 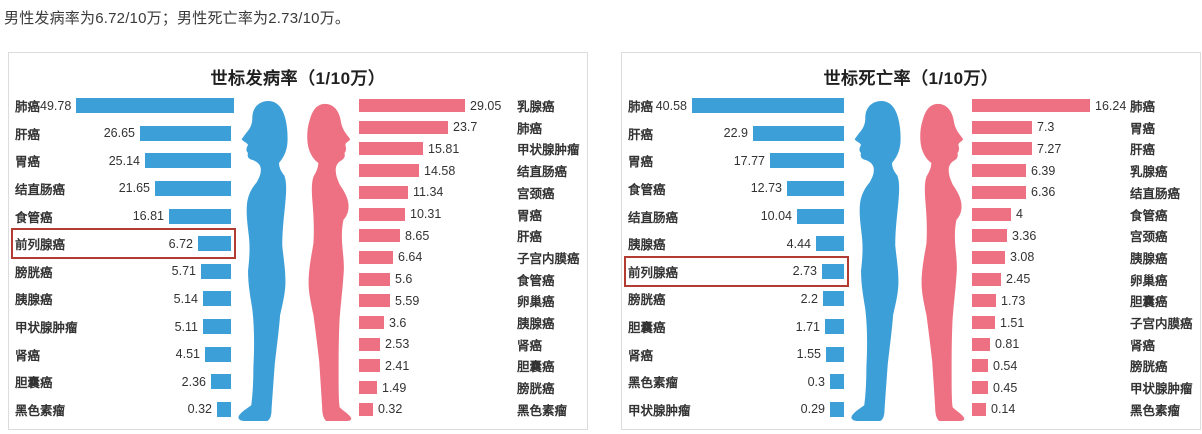 What do you see at coordinates (123, 354) in the screenshot?
I see `male-bar-row: 肾癌 4.51` at bounding box center [123, 354].